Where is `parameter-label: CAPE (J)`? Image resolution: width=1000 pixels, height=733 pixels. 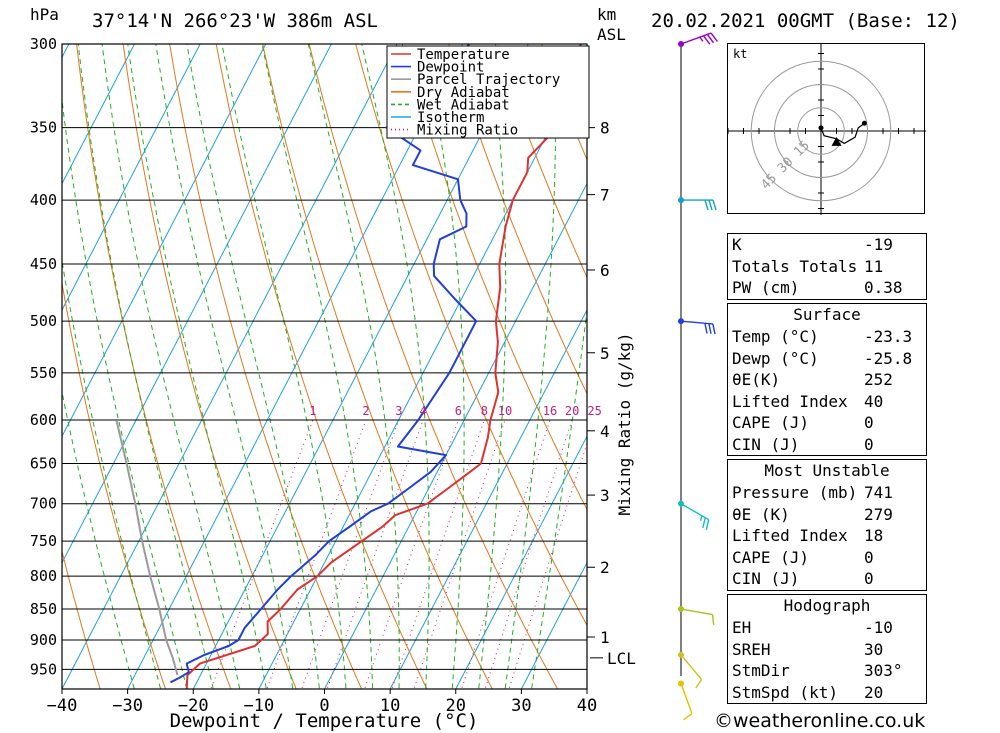 parameter-label: CAPE (J) is located at coordinates (771, 557).